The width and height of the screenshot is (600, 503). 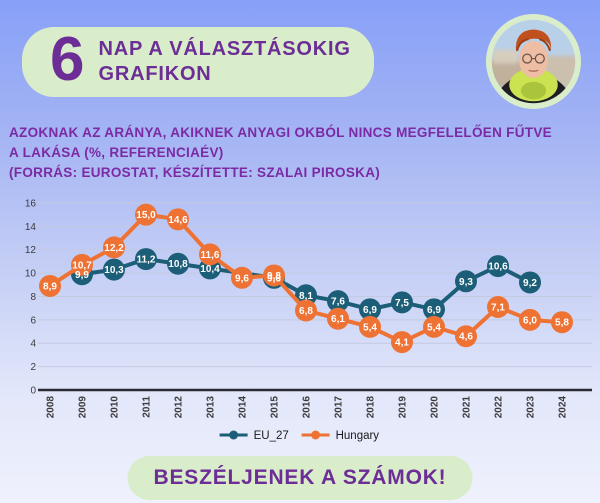 I want to click on x-tick-label: 2009, so click(x=83, y=407).